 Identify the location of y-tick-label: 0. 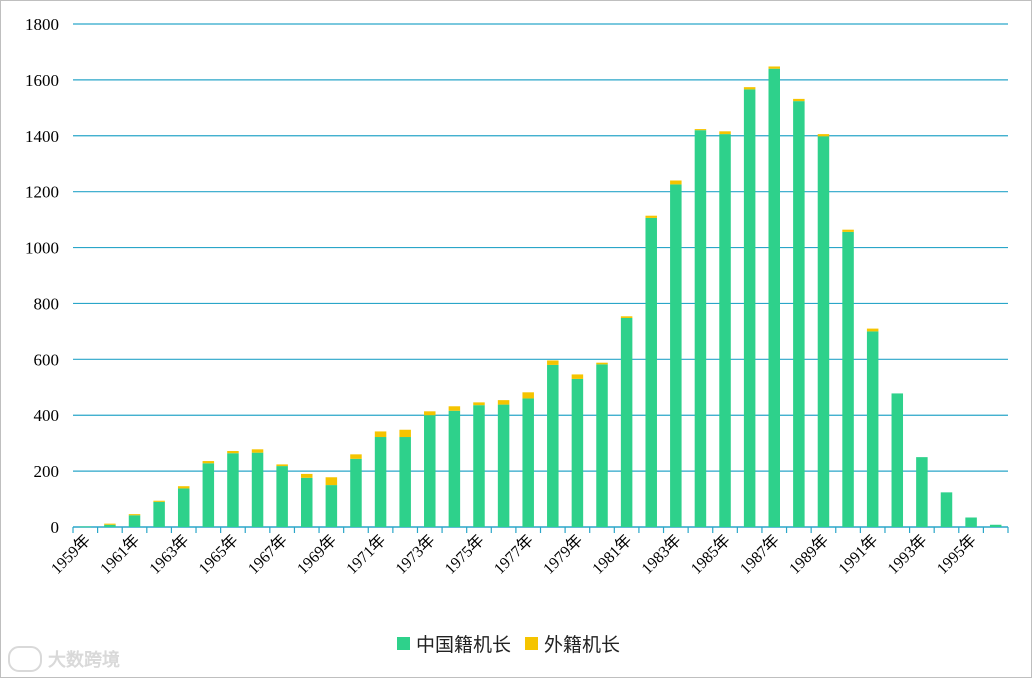
(55, 527).